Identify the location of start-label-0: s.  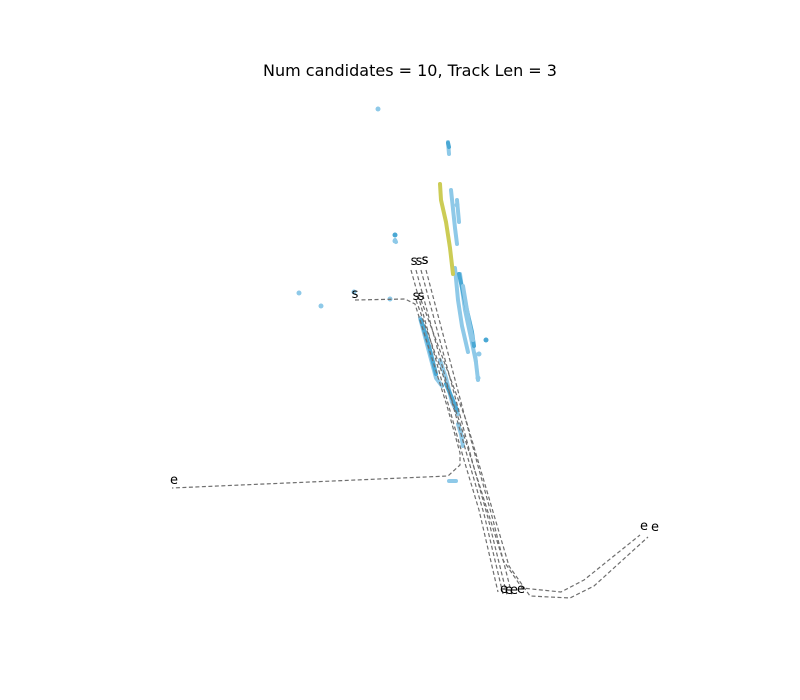
(355, 294).